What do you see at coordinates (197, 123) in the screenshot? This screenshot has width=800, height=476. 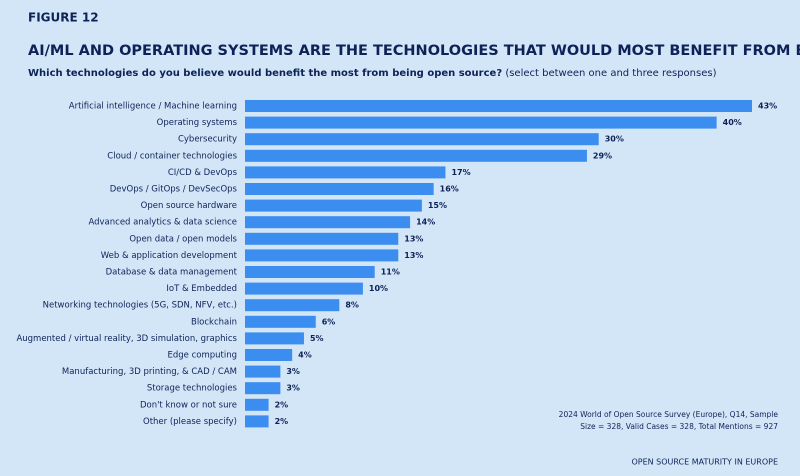 I see `category-label: Operating systems` at bounding box center [197, 123].